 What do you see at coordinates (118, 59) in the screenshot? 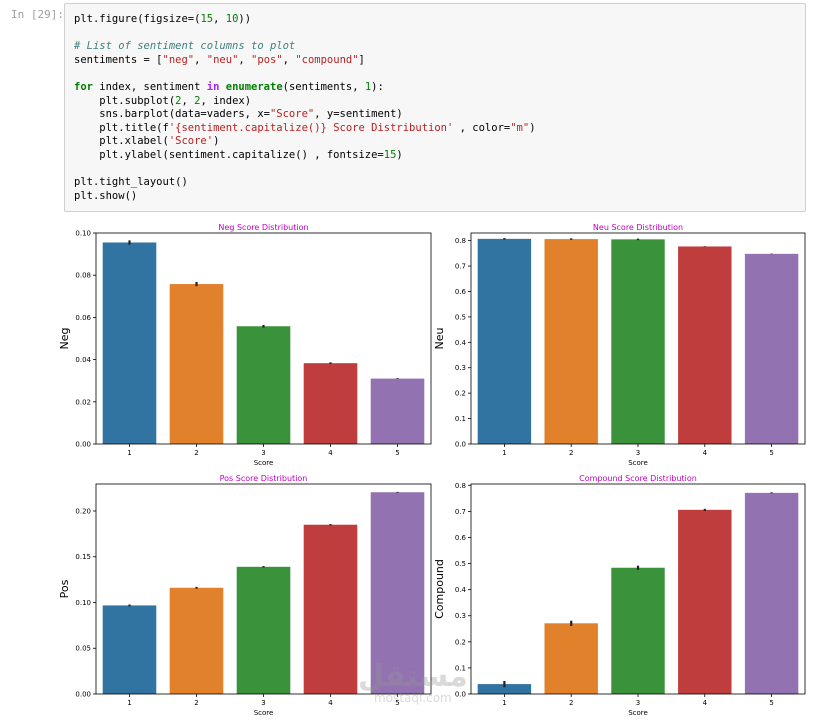
I see `code-token: sentiments = [` at bounding box center [118, 59].